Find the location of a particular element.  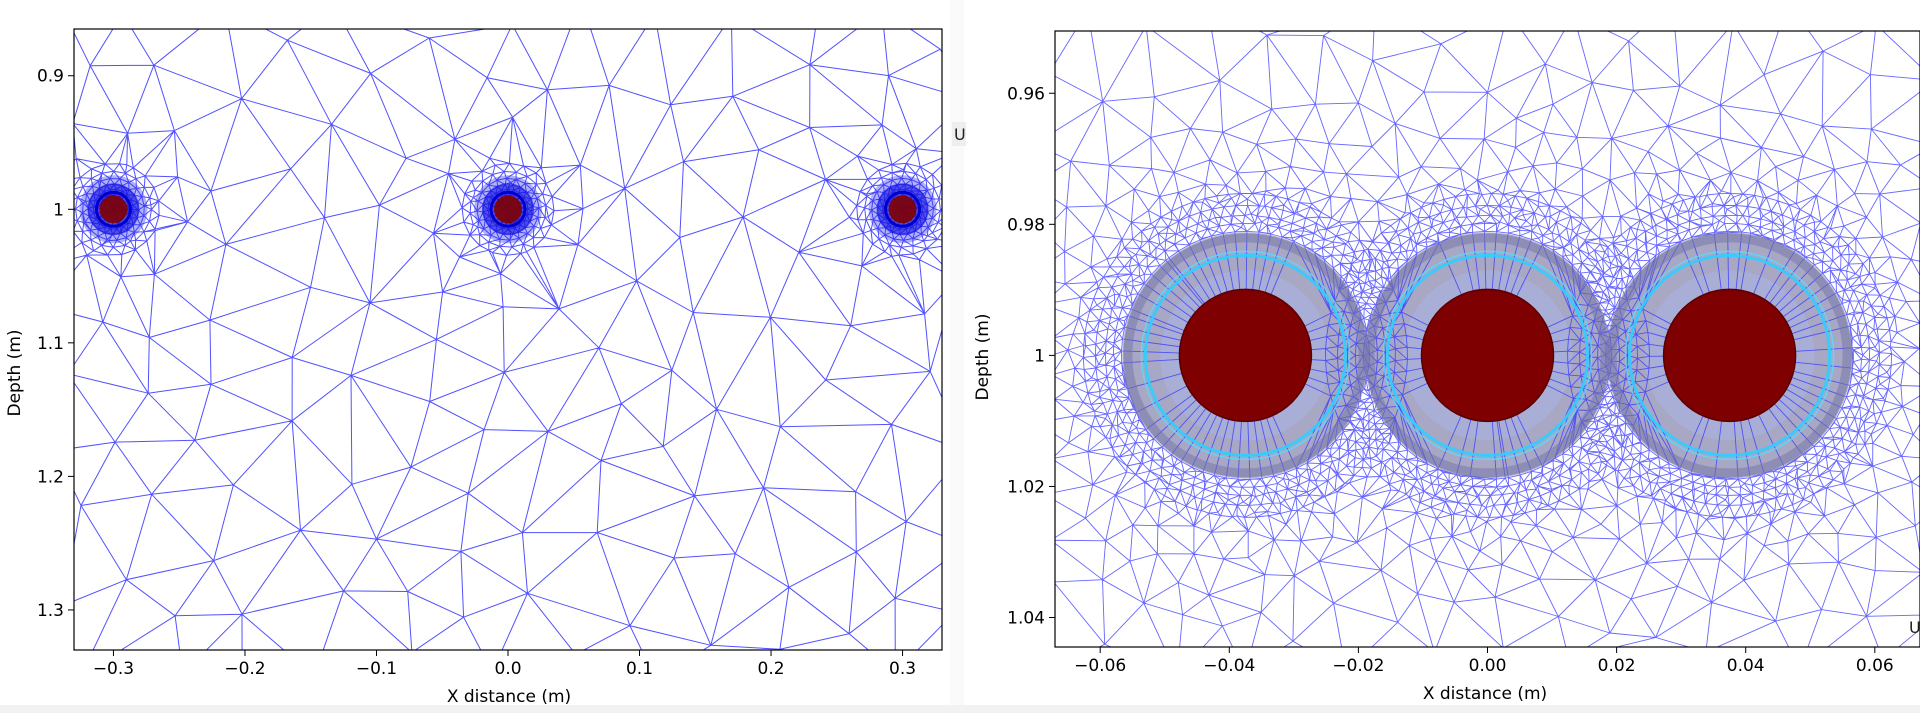

x-tick-label: −0.02 is located at coordinates (1358, 666).